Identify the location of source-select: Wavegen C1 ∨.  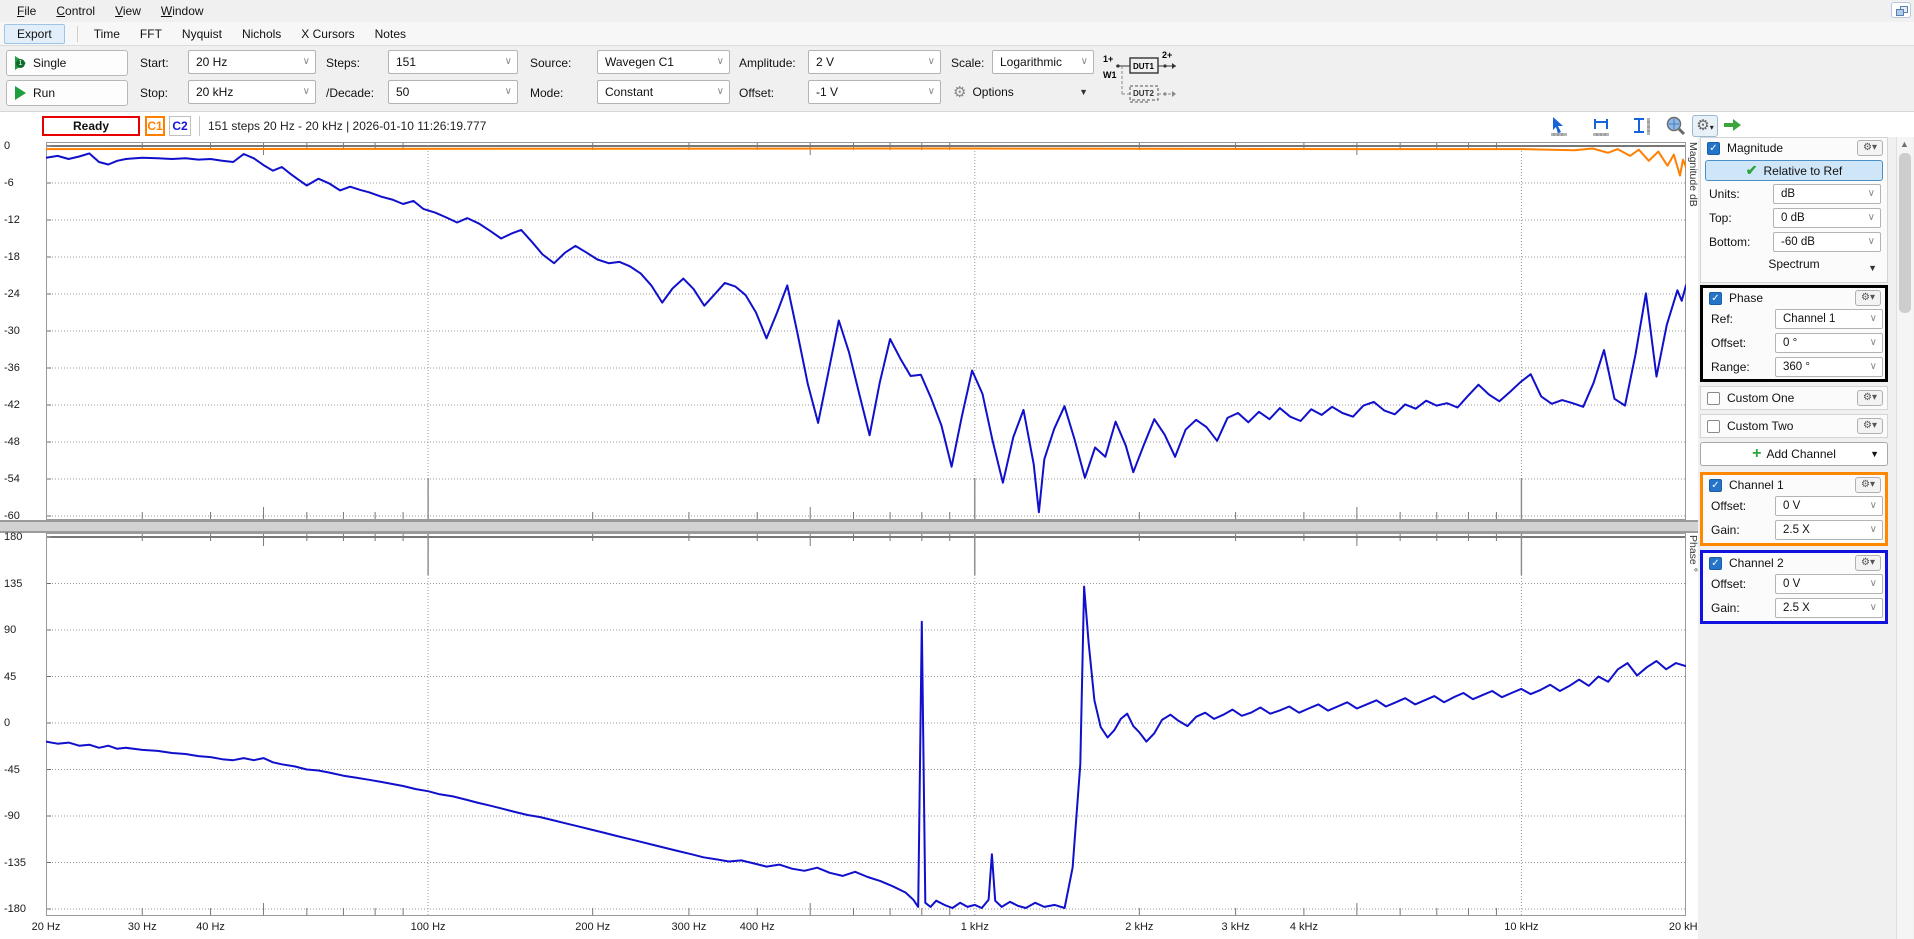
(663, 62).